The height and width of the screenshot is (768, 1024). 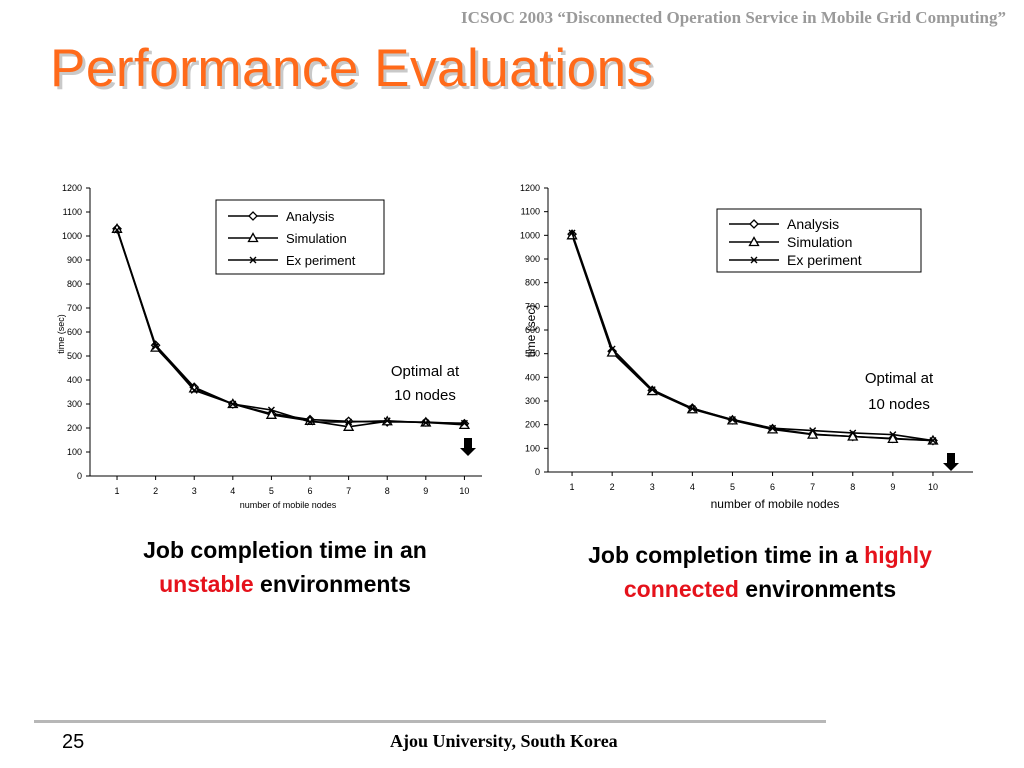 What do you see at coordinates (681, 589) in the screenshot?
I see `caption-highly-connected-highlight2: connected` at bounding box center [681, 589].